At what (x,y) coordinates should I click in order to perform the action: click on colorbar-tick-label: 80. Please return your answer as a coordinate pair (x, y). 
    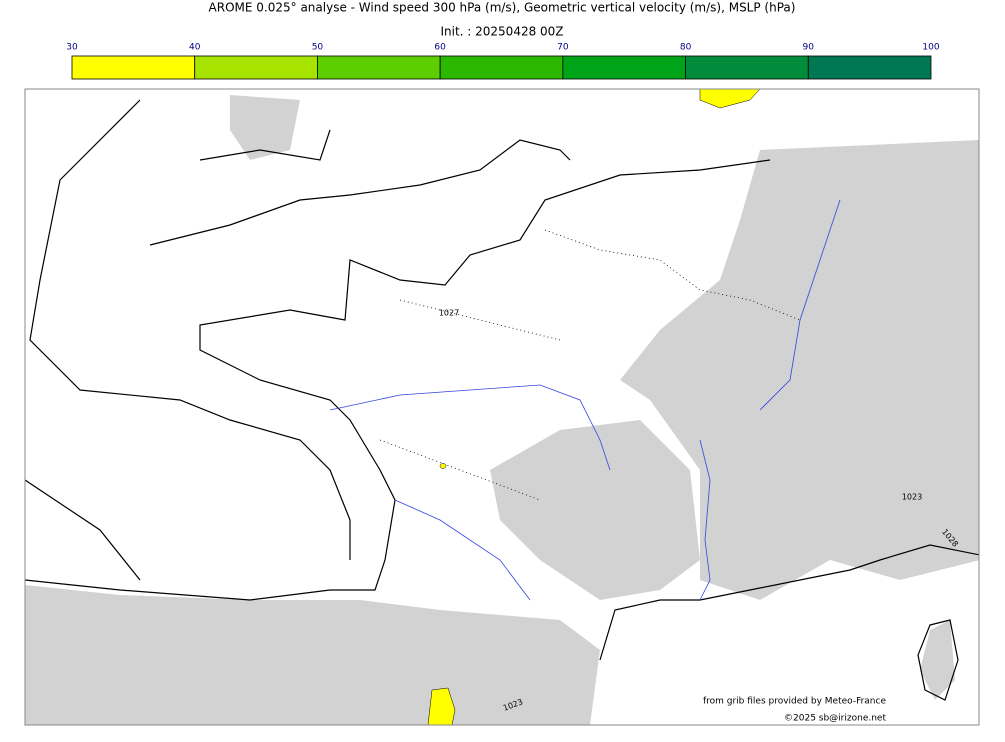
    Looking at the image, I should click on (686, 48).